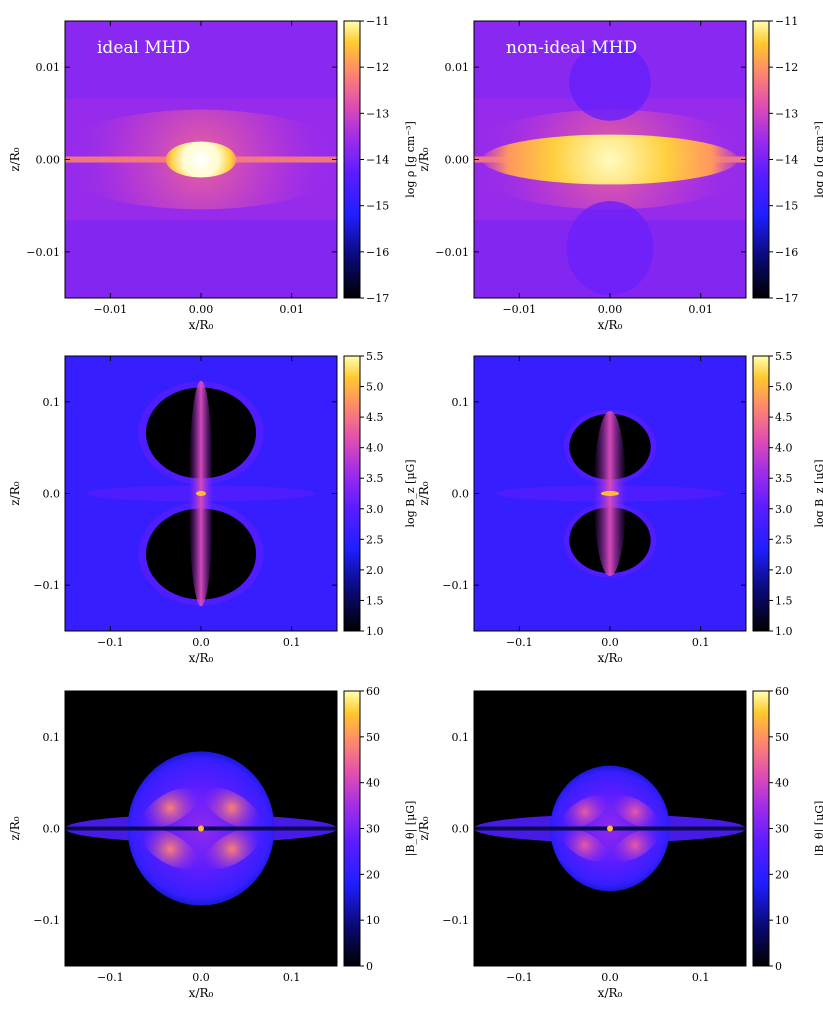 The width and height of the screenshot is (823, 1022). What do you see at coordinates (201, 259) in the screenshot?
I see `lower-envelope` at bounding box center [201, 259].